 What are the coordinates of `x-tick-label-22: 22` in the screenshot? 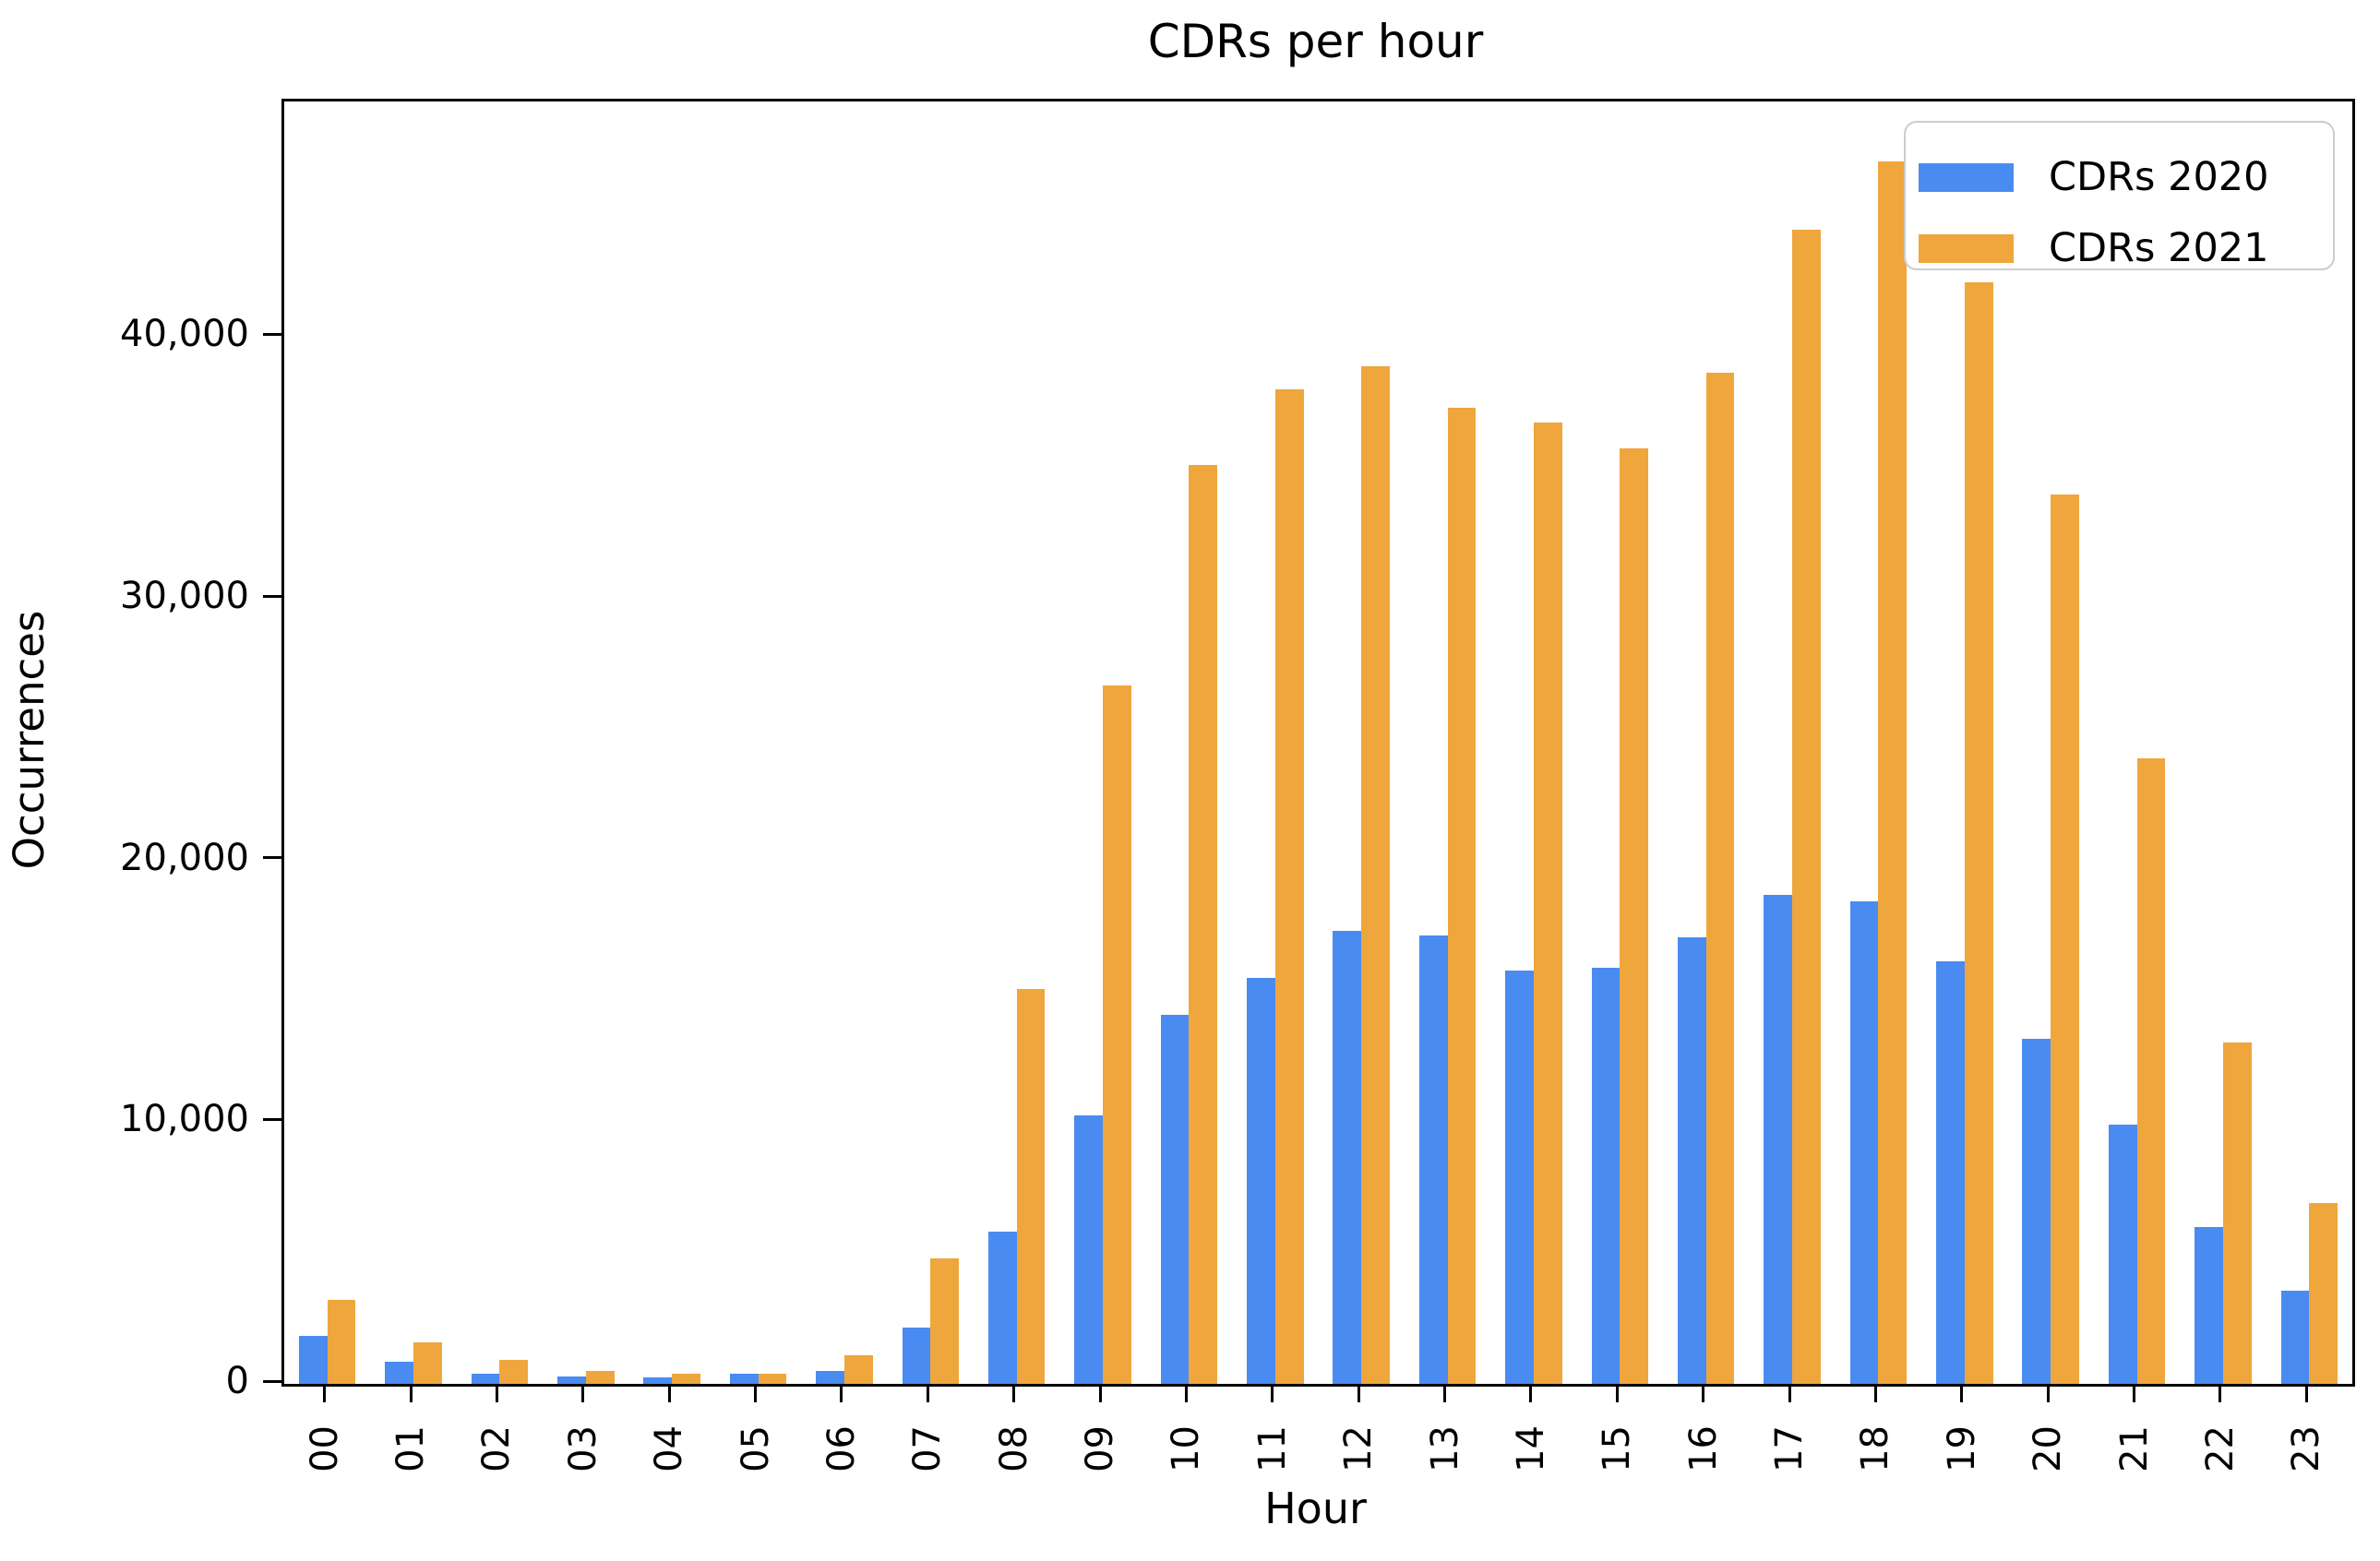 It's located at (2220, 1448).